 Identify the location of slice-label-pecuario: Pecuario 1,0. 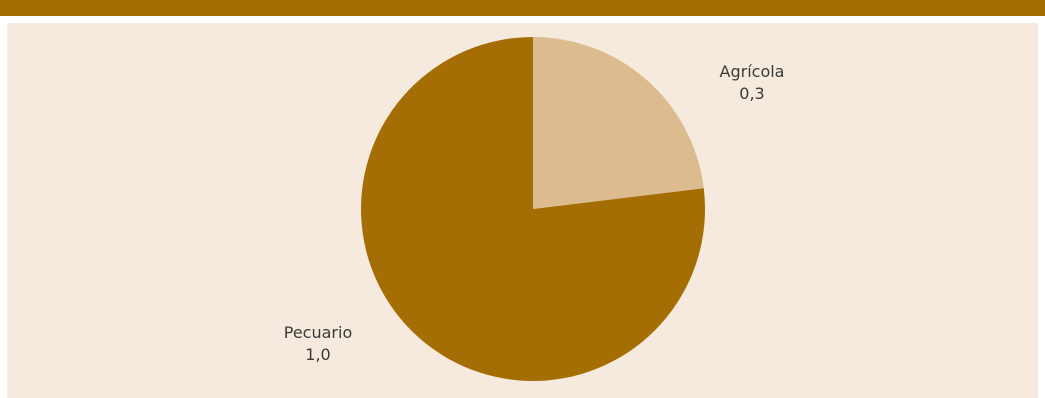
(318, 344).